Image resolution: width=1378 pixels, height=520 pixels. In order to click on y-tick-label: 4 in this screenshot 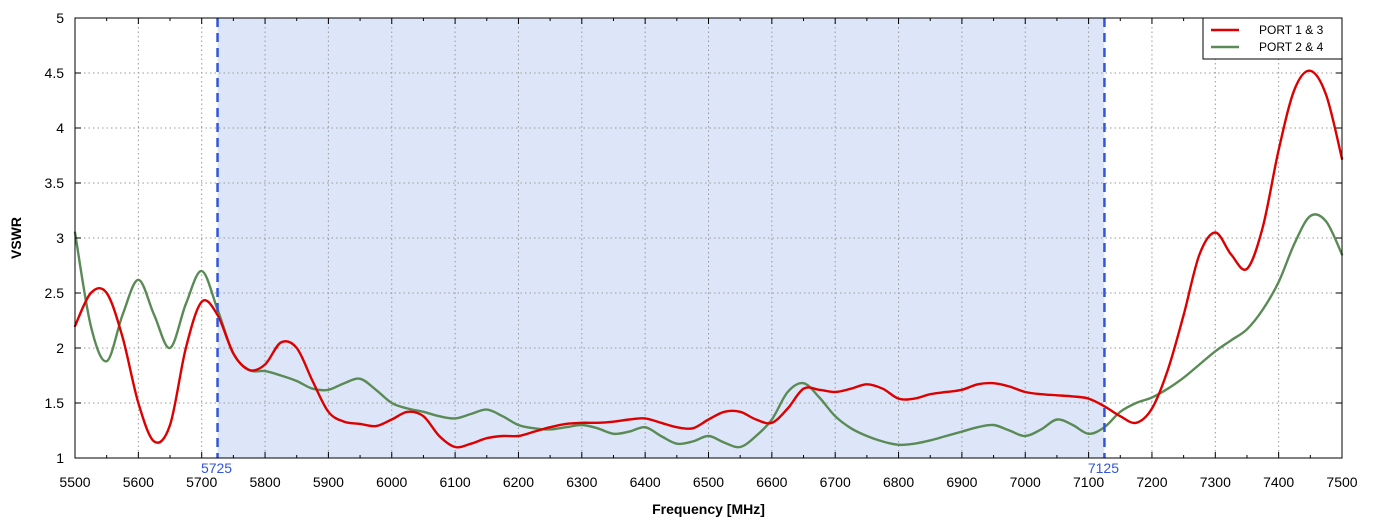, I will do `click(60, 128)`.